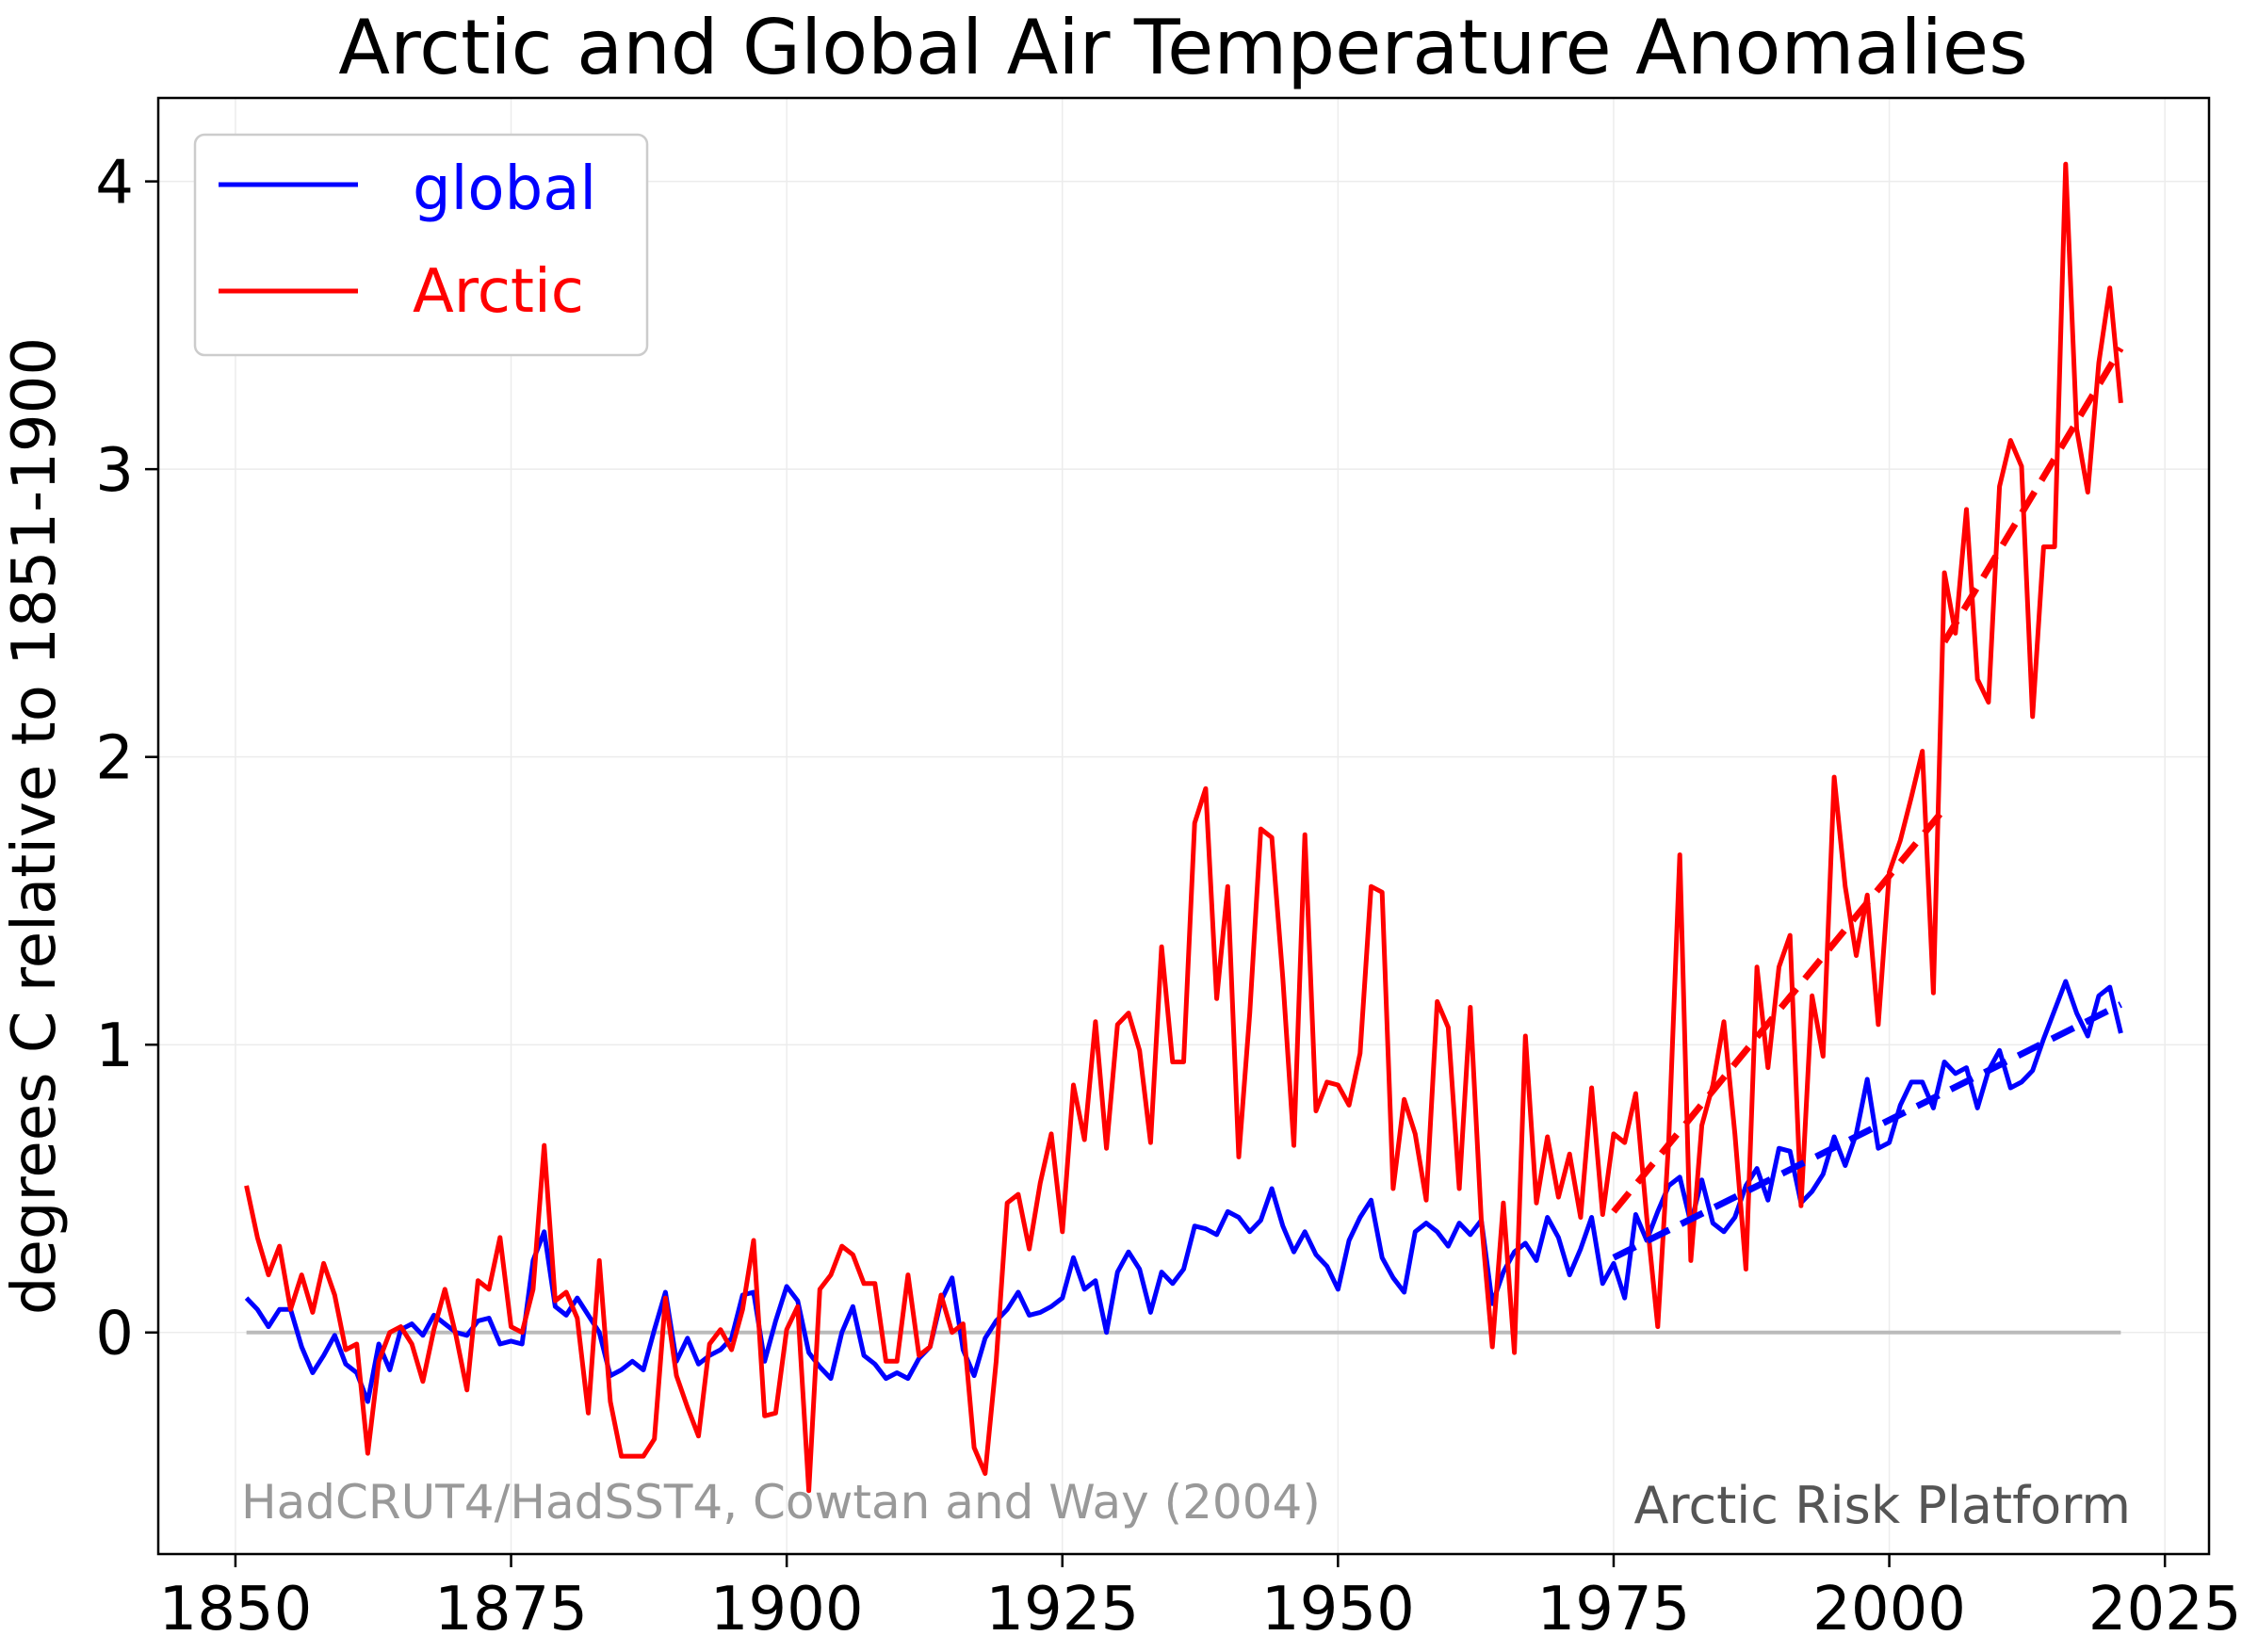 The width and height of the screenshot is (2258, 1652). Describe the element at coordinates (114, 1046) in the screenshot. I see `y-tick-label-1: 1` at that location.